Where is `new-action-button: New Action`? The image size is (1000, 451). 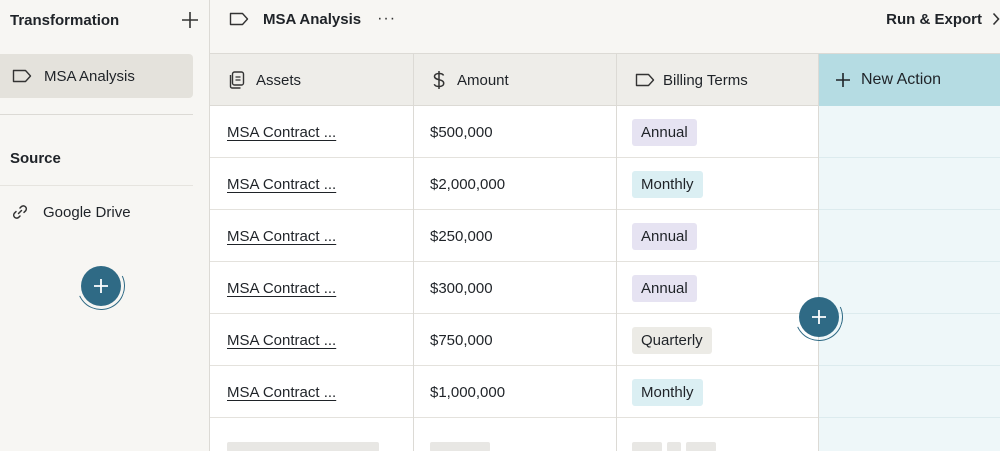
new-action-button: New Action is located at coordinates (909, 80).